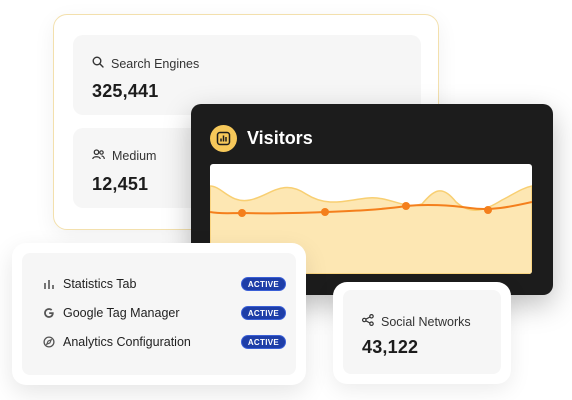  Describe the element at coordinates (100, 284) in the screenshot. I see `integration-label: Statistics Tab` at that location.